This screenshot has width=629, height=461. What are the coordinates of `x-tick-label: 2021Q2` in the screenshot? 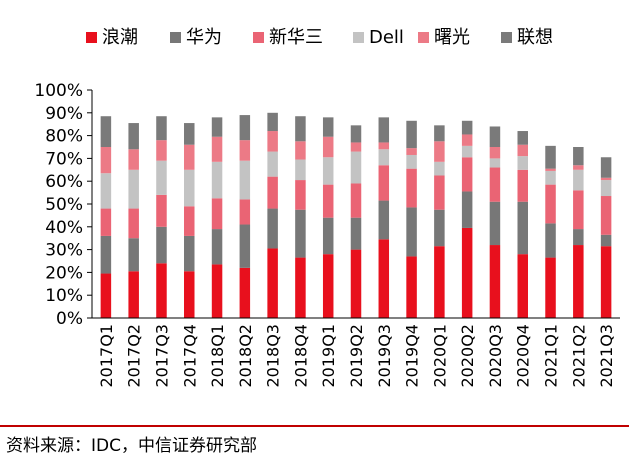 It's located at (578, 356).